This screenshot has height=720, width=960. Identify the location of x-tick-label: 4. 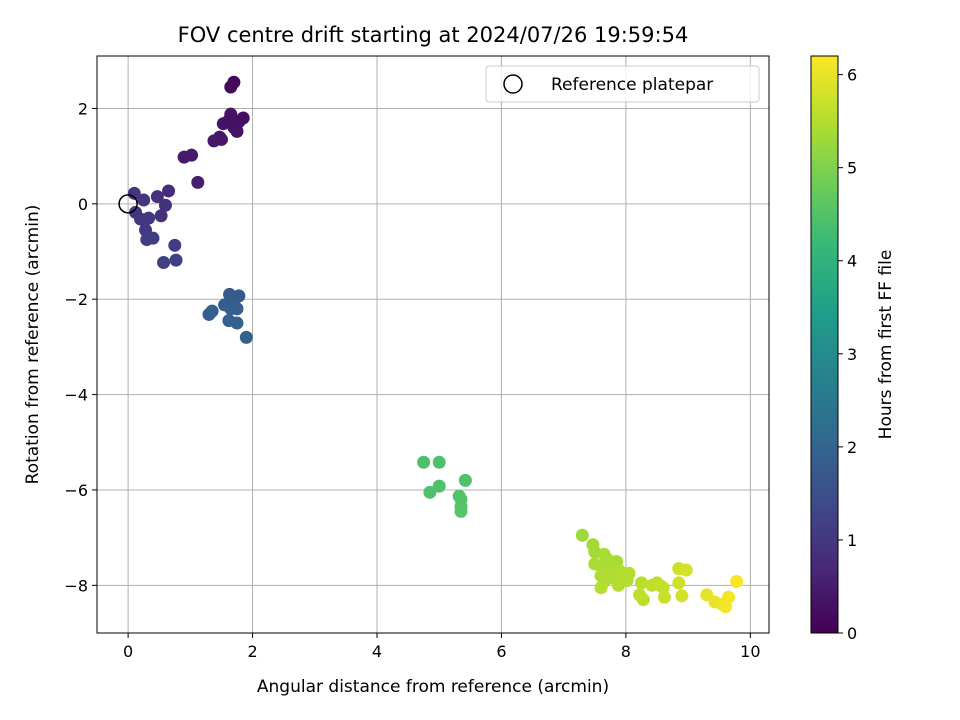
(377, 651).